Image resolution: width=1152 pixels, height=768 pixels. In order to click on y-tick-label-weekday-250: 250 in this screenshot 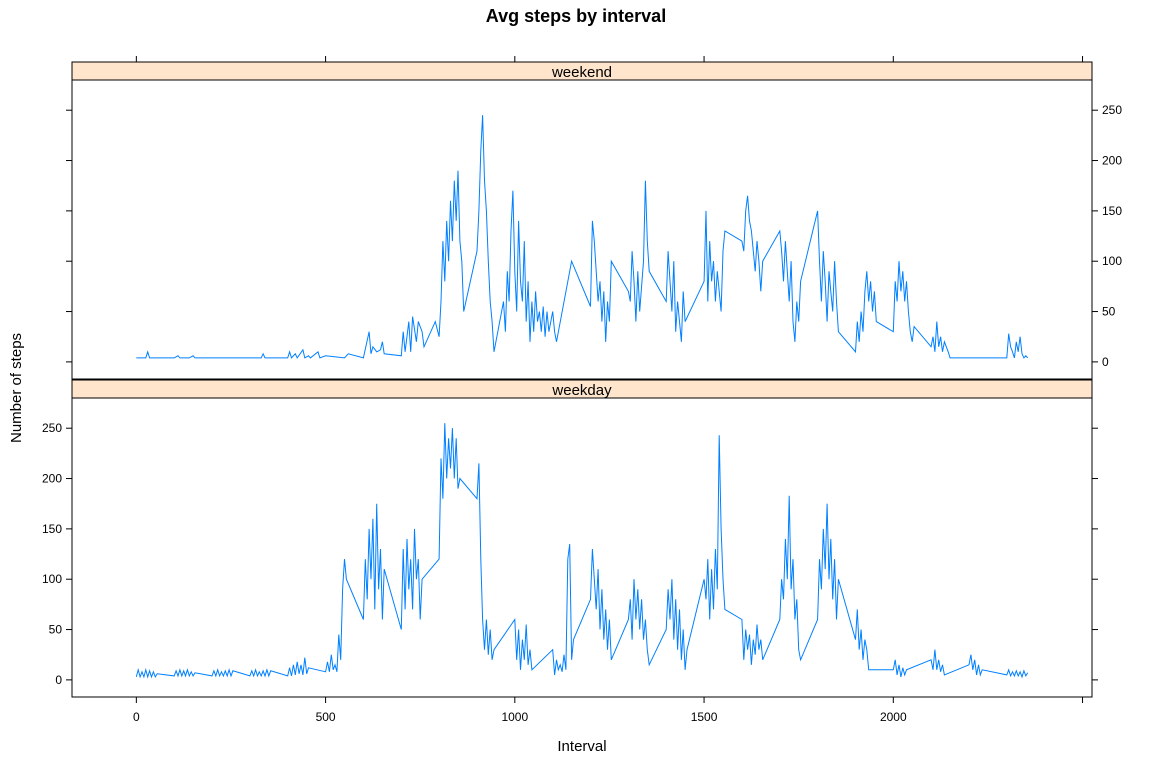, I will do `click(52, 428)`.